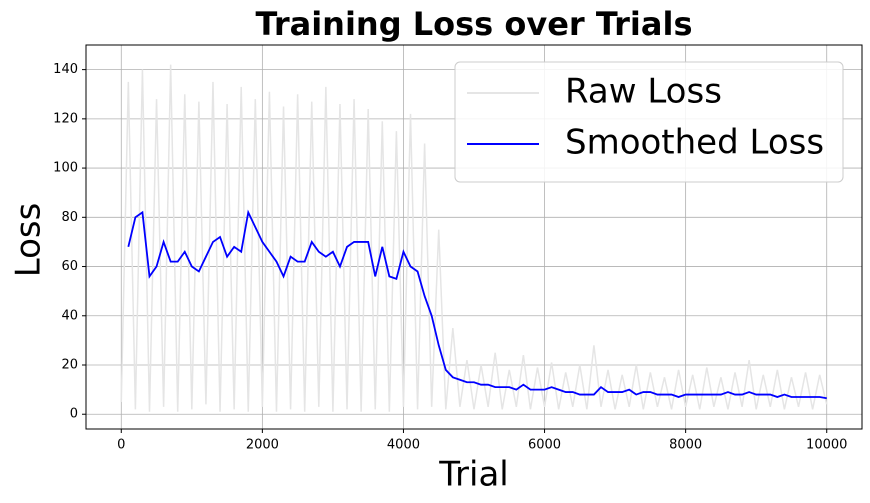 The width and height of the screenshot is (870, 503). Describe the element at coordinates (74, 414) in the screenshot. I see `y-tick-label: 0` at that location.